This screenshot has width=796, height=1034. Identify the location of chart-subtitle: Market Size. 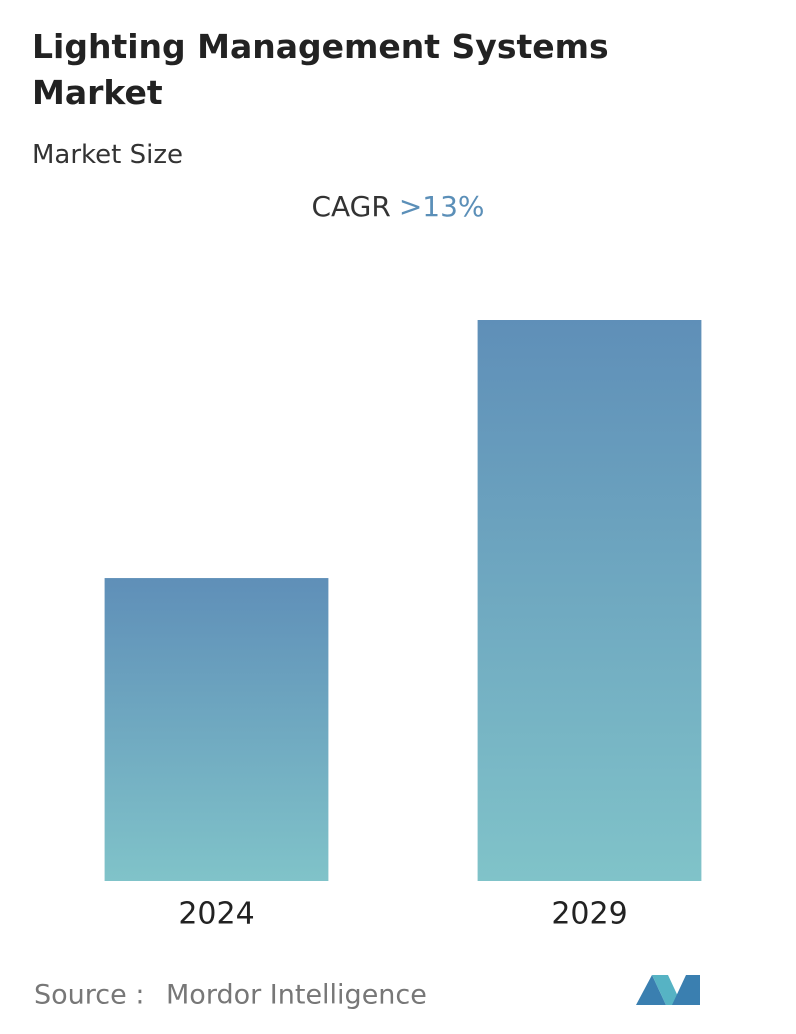
(108, 155).